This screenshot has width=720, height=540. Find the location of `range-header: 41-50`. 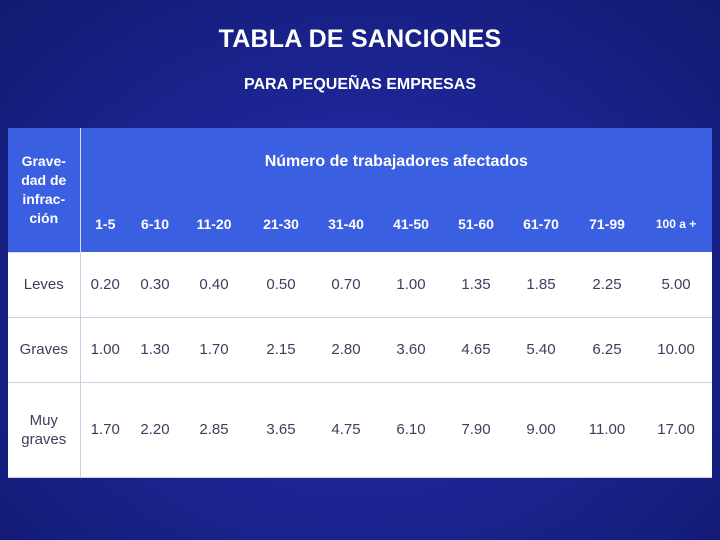

range-header: 41-50 is located at coordinates (411, 224).